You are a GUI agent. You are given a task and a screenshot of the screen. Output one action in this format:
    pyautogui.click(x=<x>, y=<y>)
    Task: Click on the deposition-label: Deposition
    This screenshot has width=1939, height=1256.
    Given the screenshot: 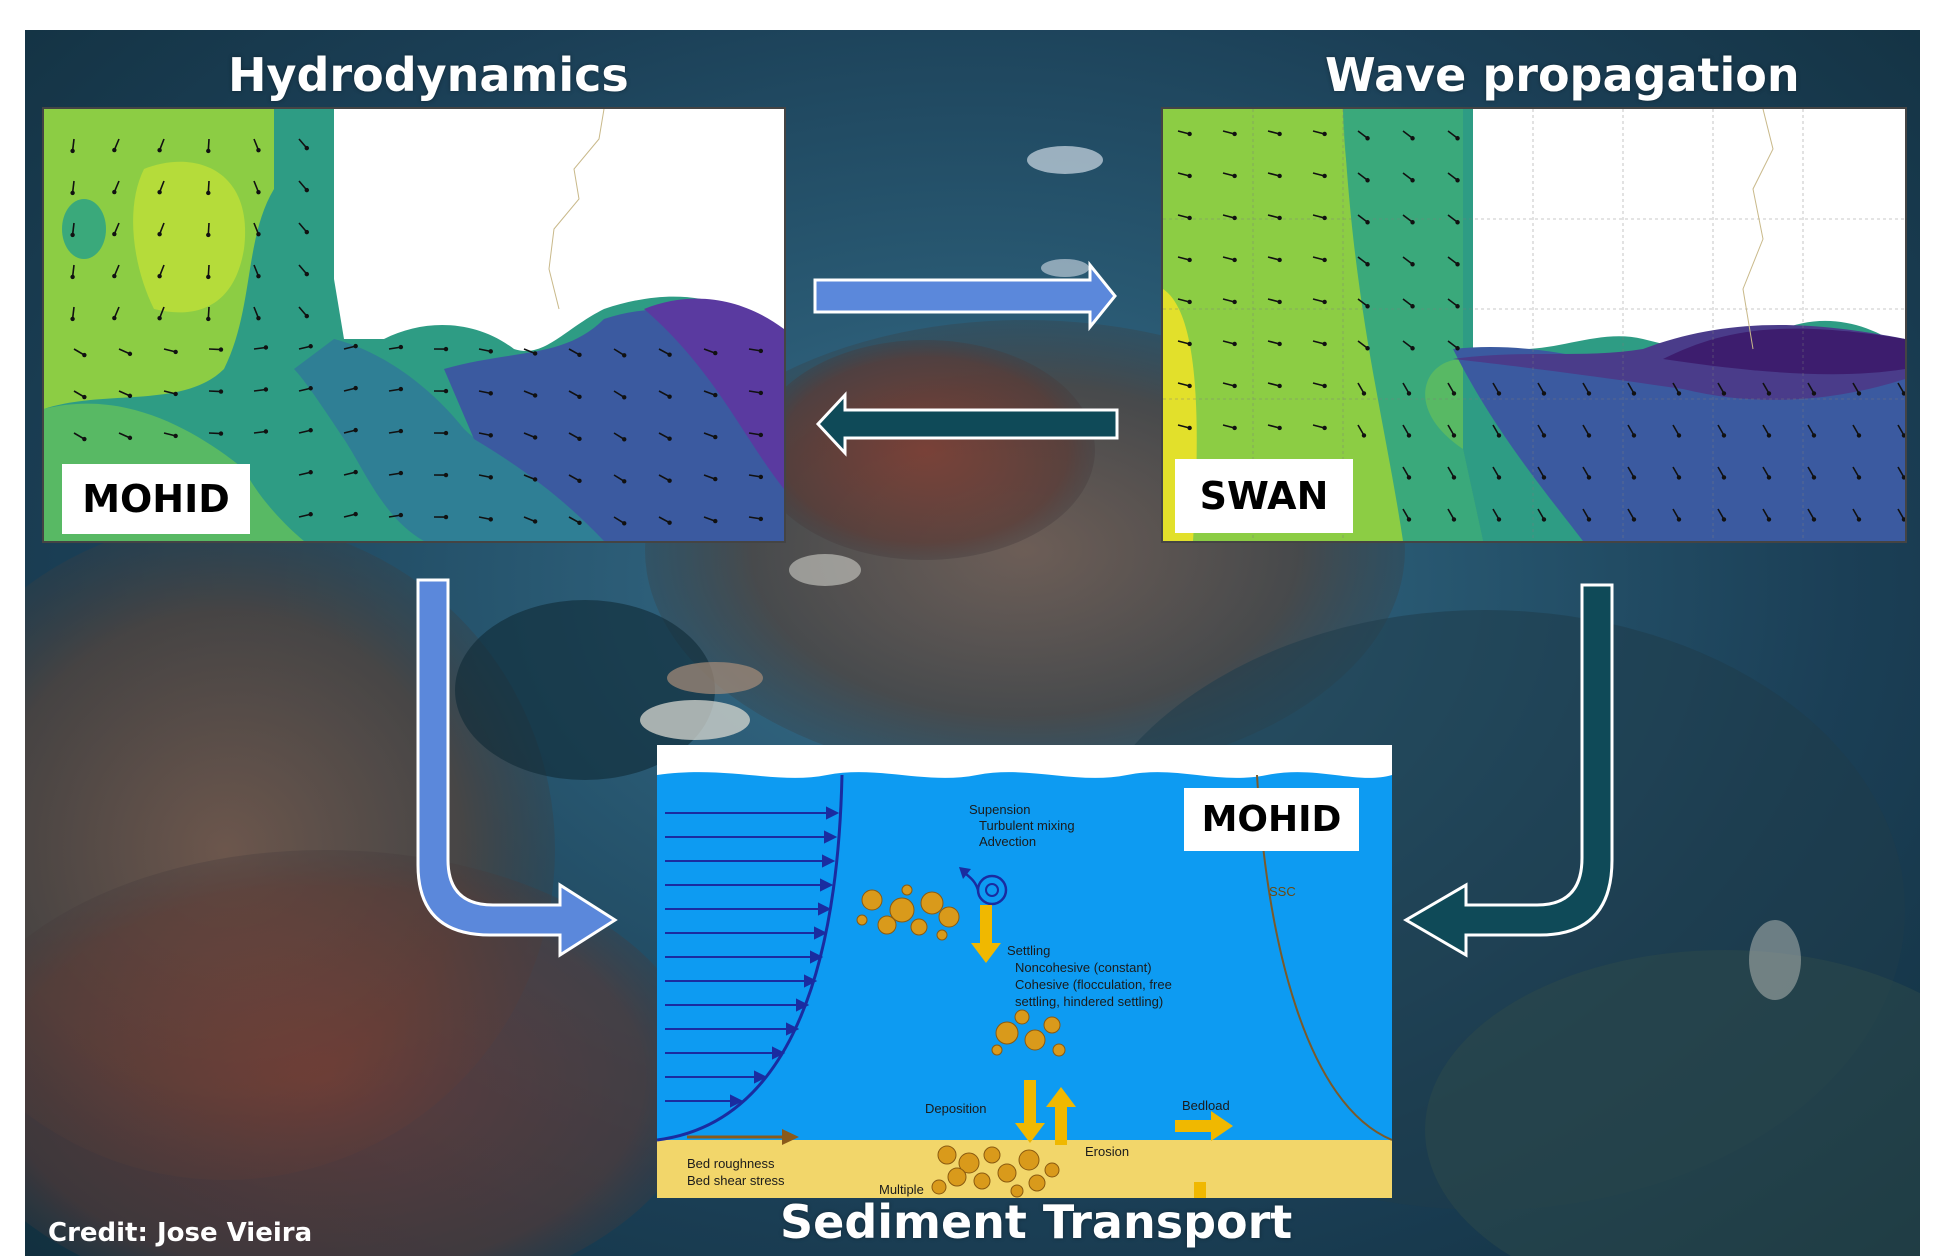 What is the action you would take?
    pyautogui.click(x=956, y=1108)
    